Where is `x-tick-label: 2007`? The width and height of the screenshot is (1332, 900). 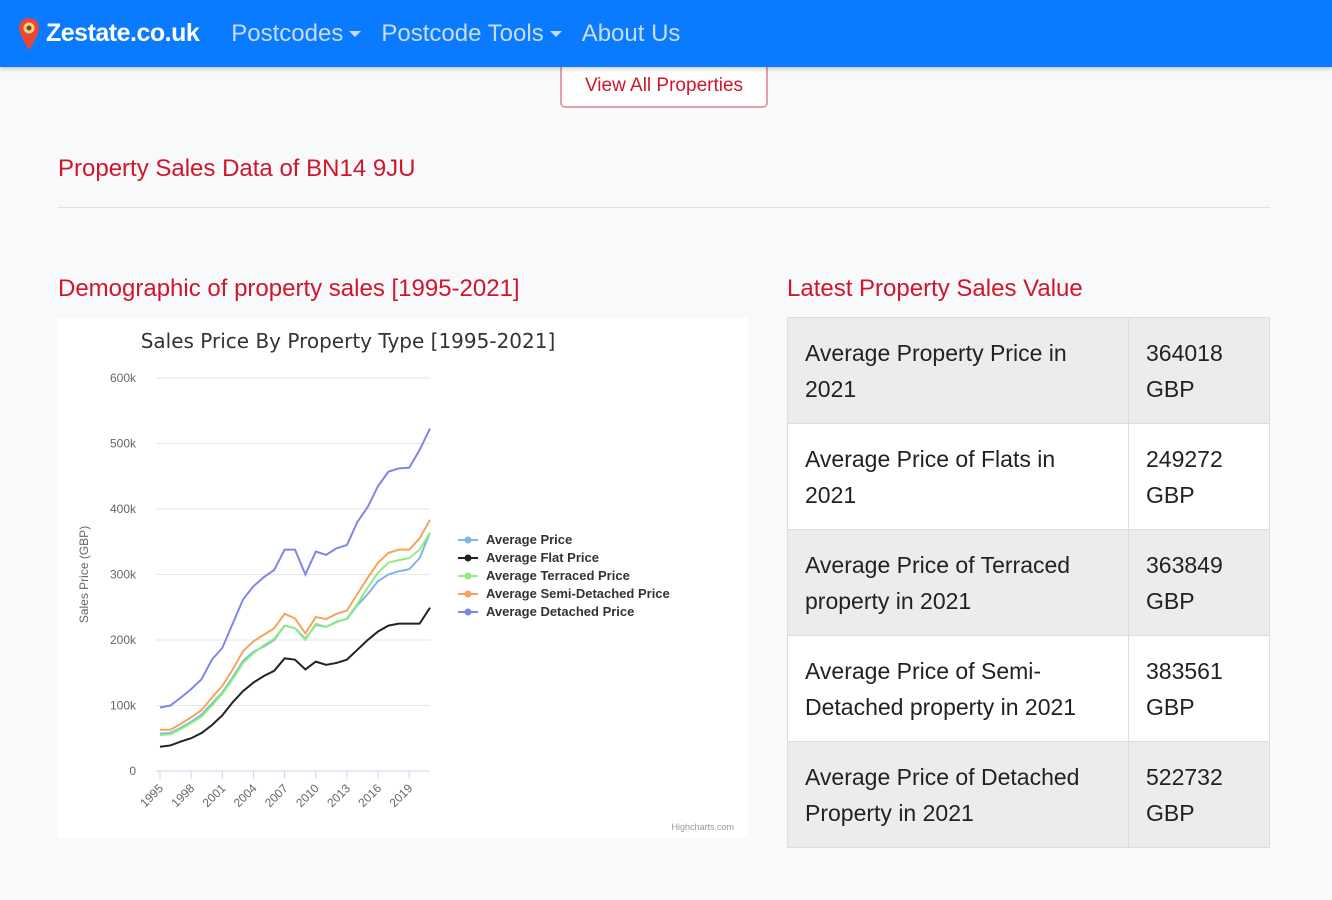
x-tick-label: 2007 is located at coordinates (276, 795).